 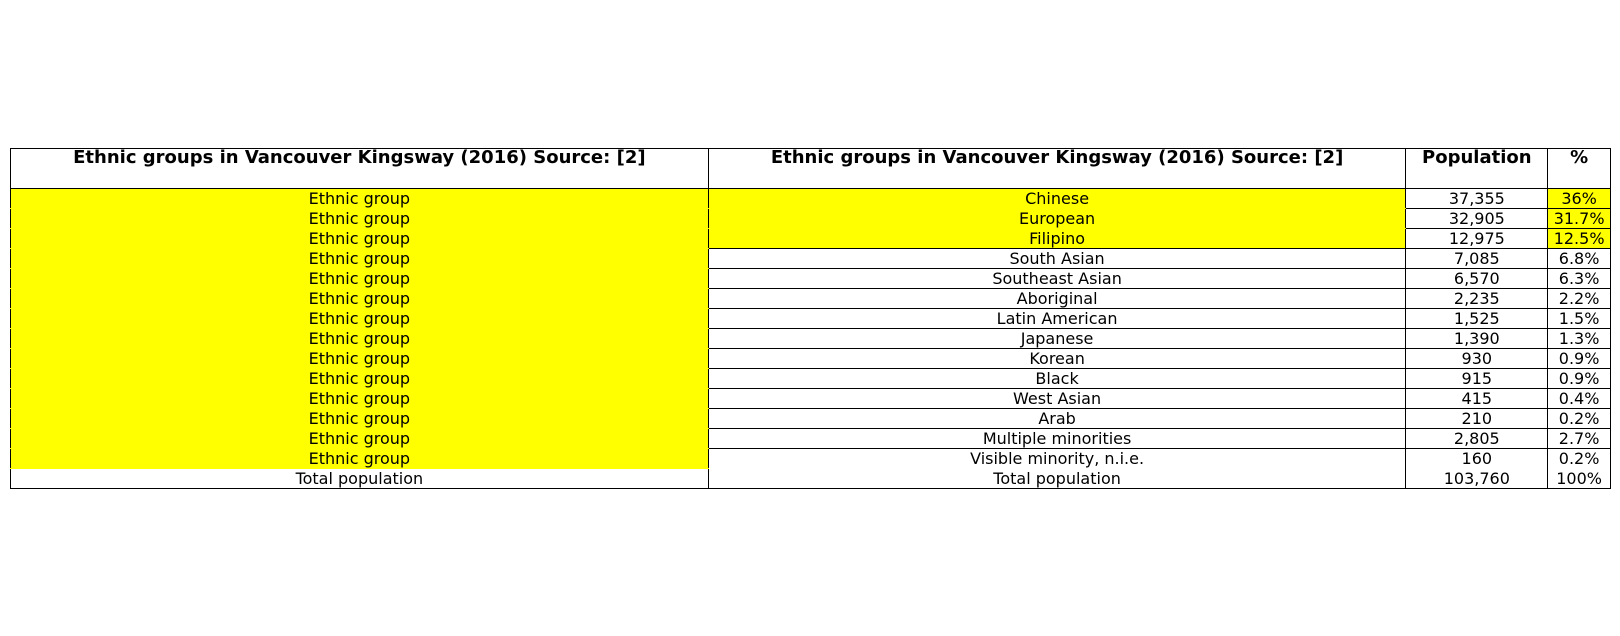 I want to click on table-row: Ethnic group South Asian 7,085 6.8%, so click(x=810, y=258).